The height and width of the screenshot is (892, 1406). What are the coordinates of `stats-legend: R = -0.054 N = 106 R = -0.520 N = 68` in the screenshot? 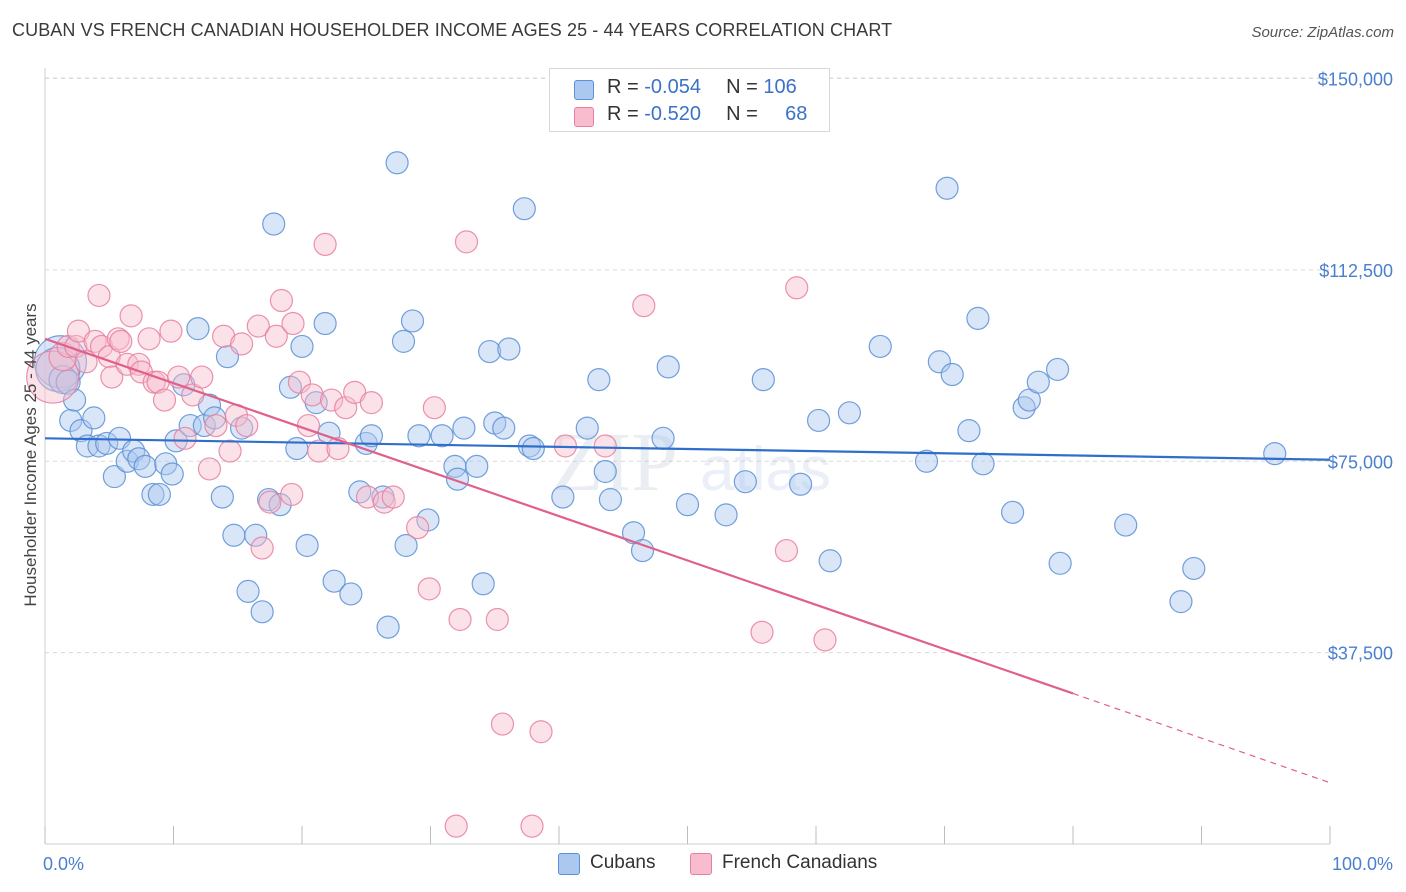 It's located at (689, 100).